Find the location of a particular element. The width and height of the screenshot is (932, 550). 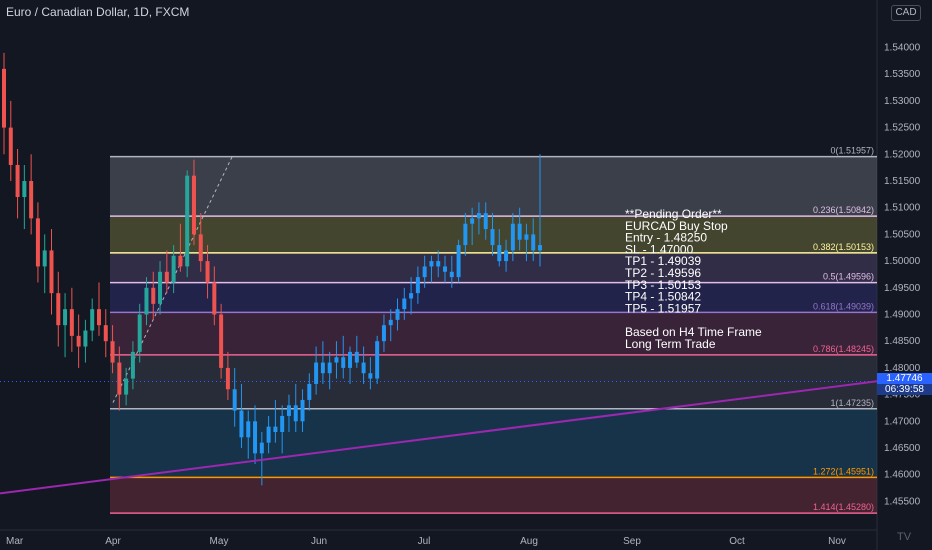

fib-level-label: 0.236(1.50842) is located at coordinates (843, 210).